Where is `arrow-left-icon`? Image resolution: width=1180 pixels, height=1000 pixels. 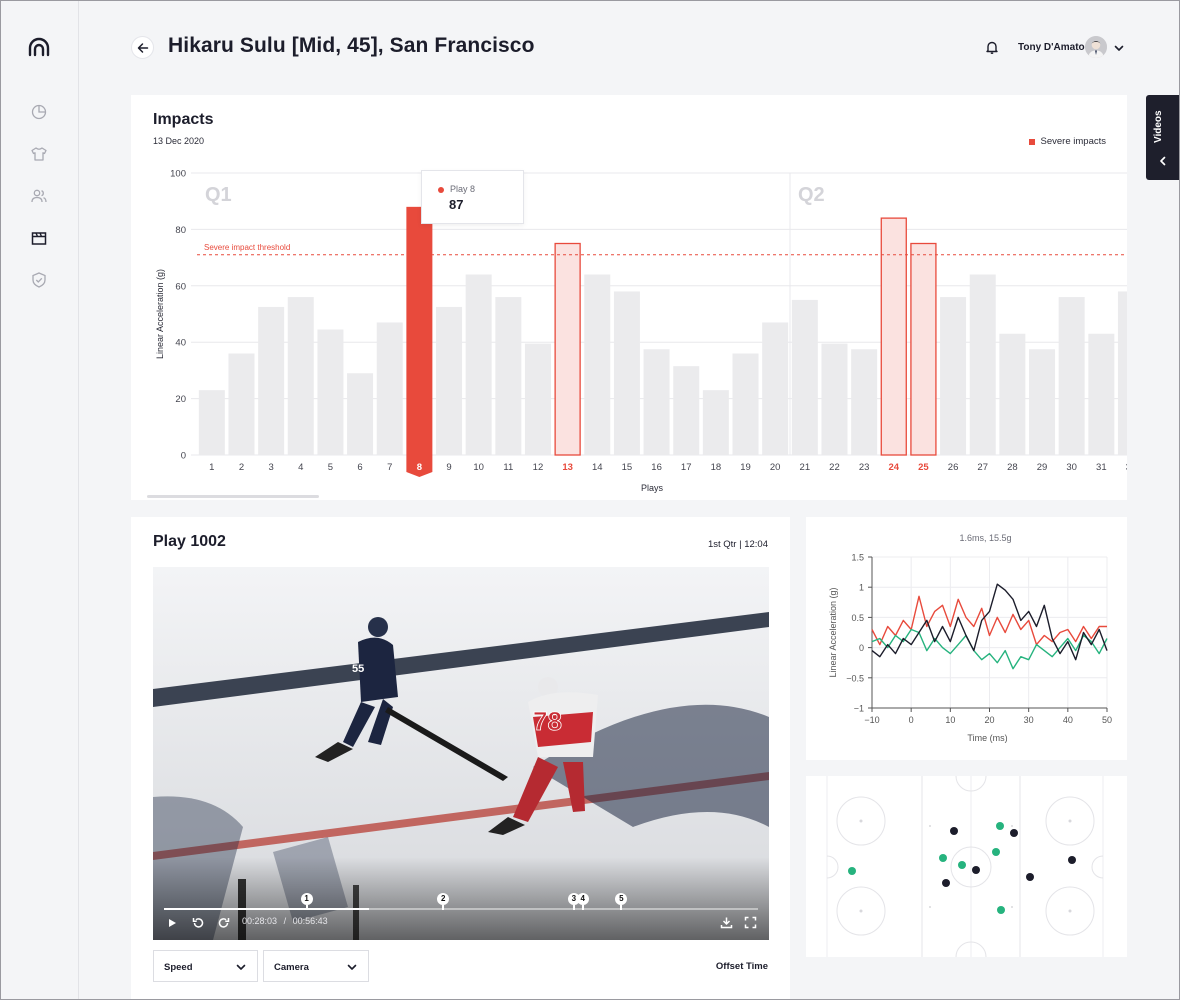 arrow-left-icon is located at coordinates (142, 47).